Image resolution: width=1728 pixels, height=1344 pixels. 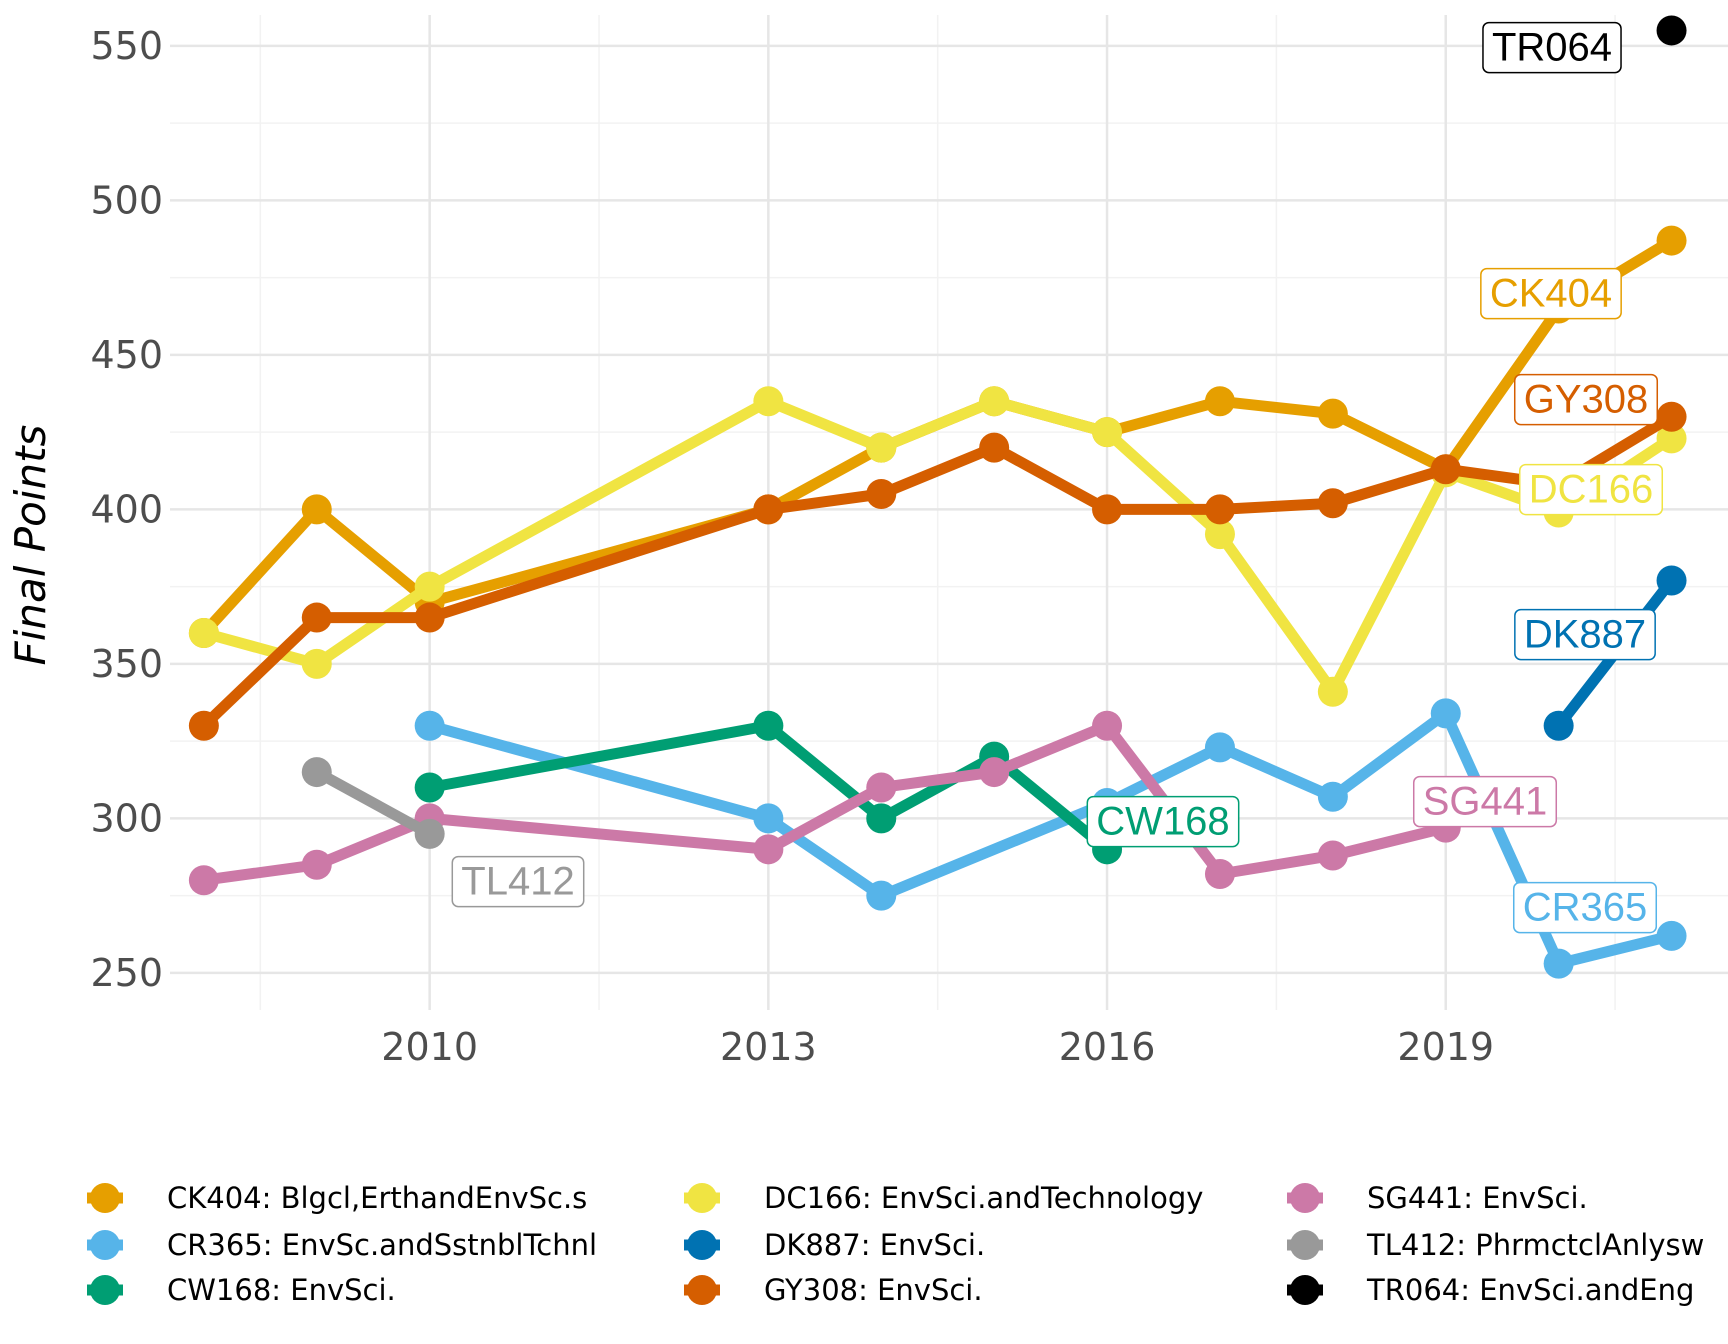 What do you see at coordinates (281, 1290) in the screenshot?
I see `legend-label: CW168: EnvSci.` at bounding box center [281, 1290].